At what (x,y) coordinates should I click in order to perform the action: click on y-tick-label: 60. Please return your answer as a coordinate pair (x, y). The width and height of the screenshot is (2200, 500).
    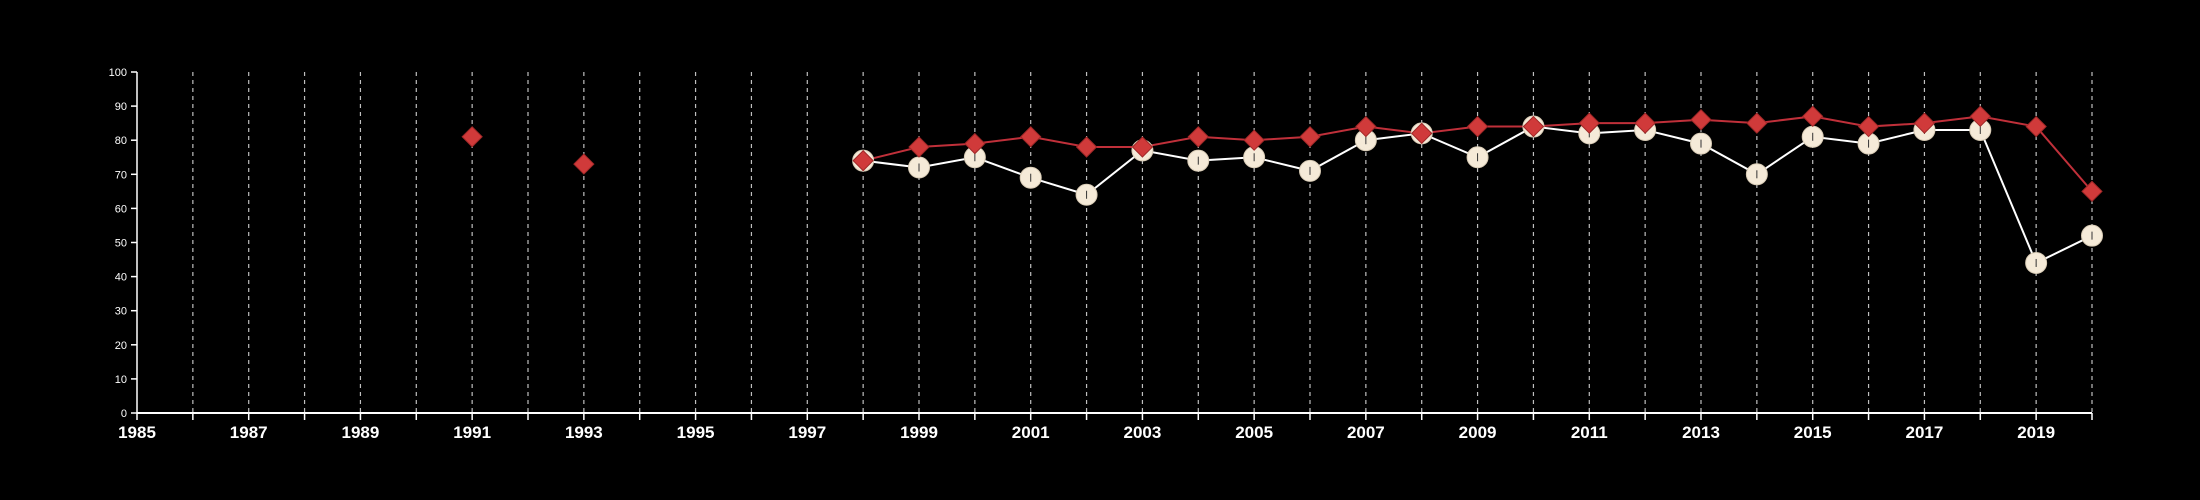
    Looking at the image, I should click on (121, 209).